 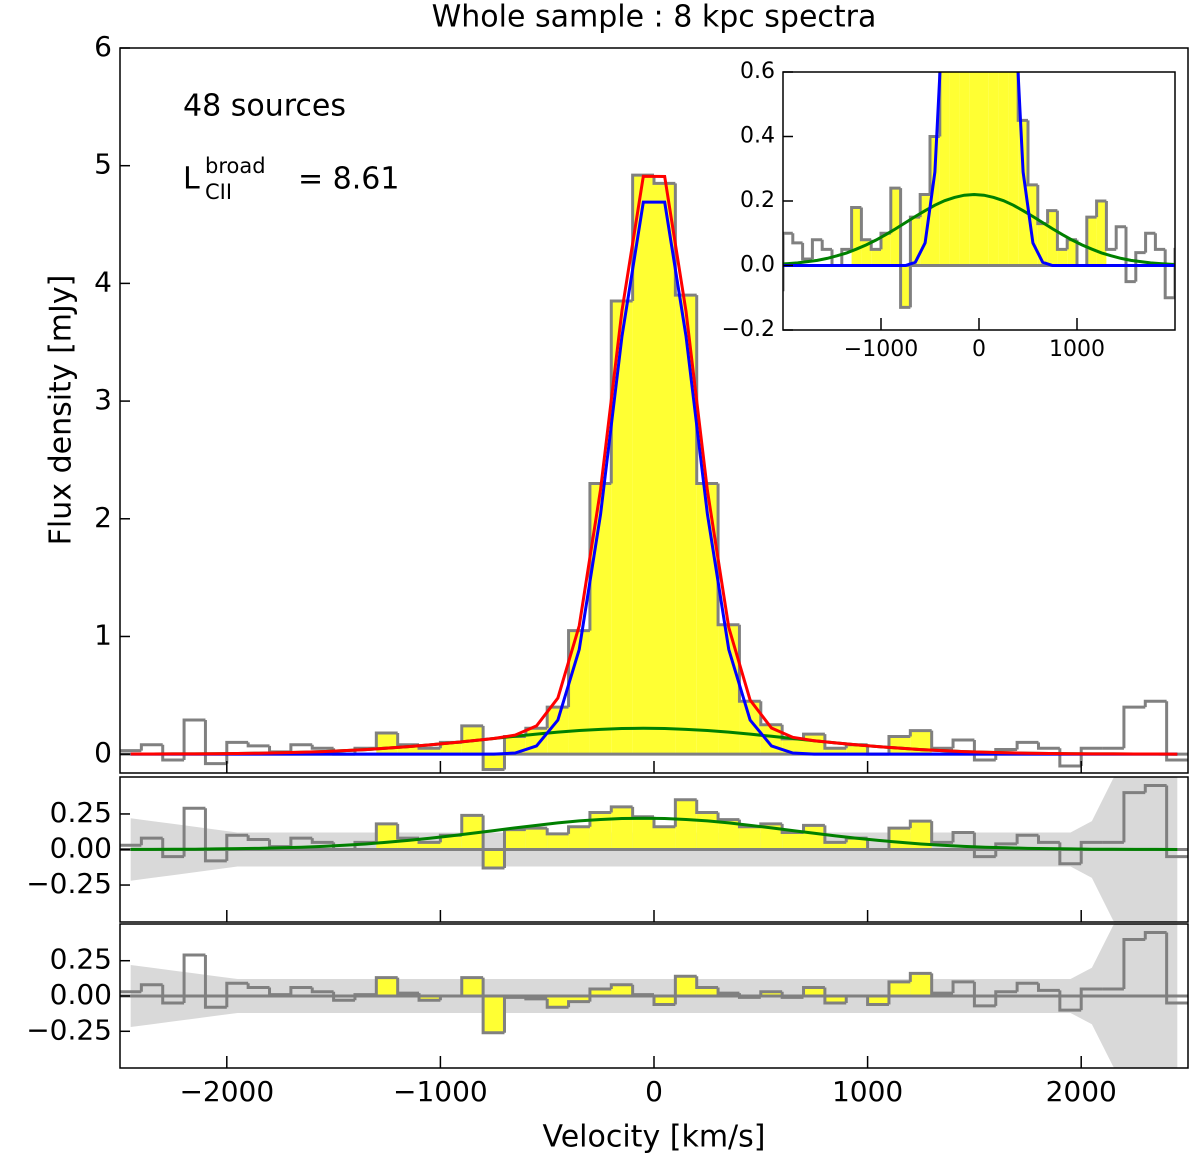 What do you see at coordinates (103, 752) in the screenshot?
I see `y-tick-label: 0` at bounding box center [103, 752].